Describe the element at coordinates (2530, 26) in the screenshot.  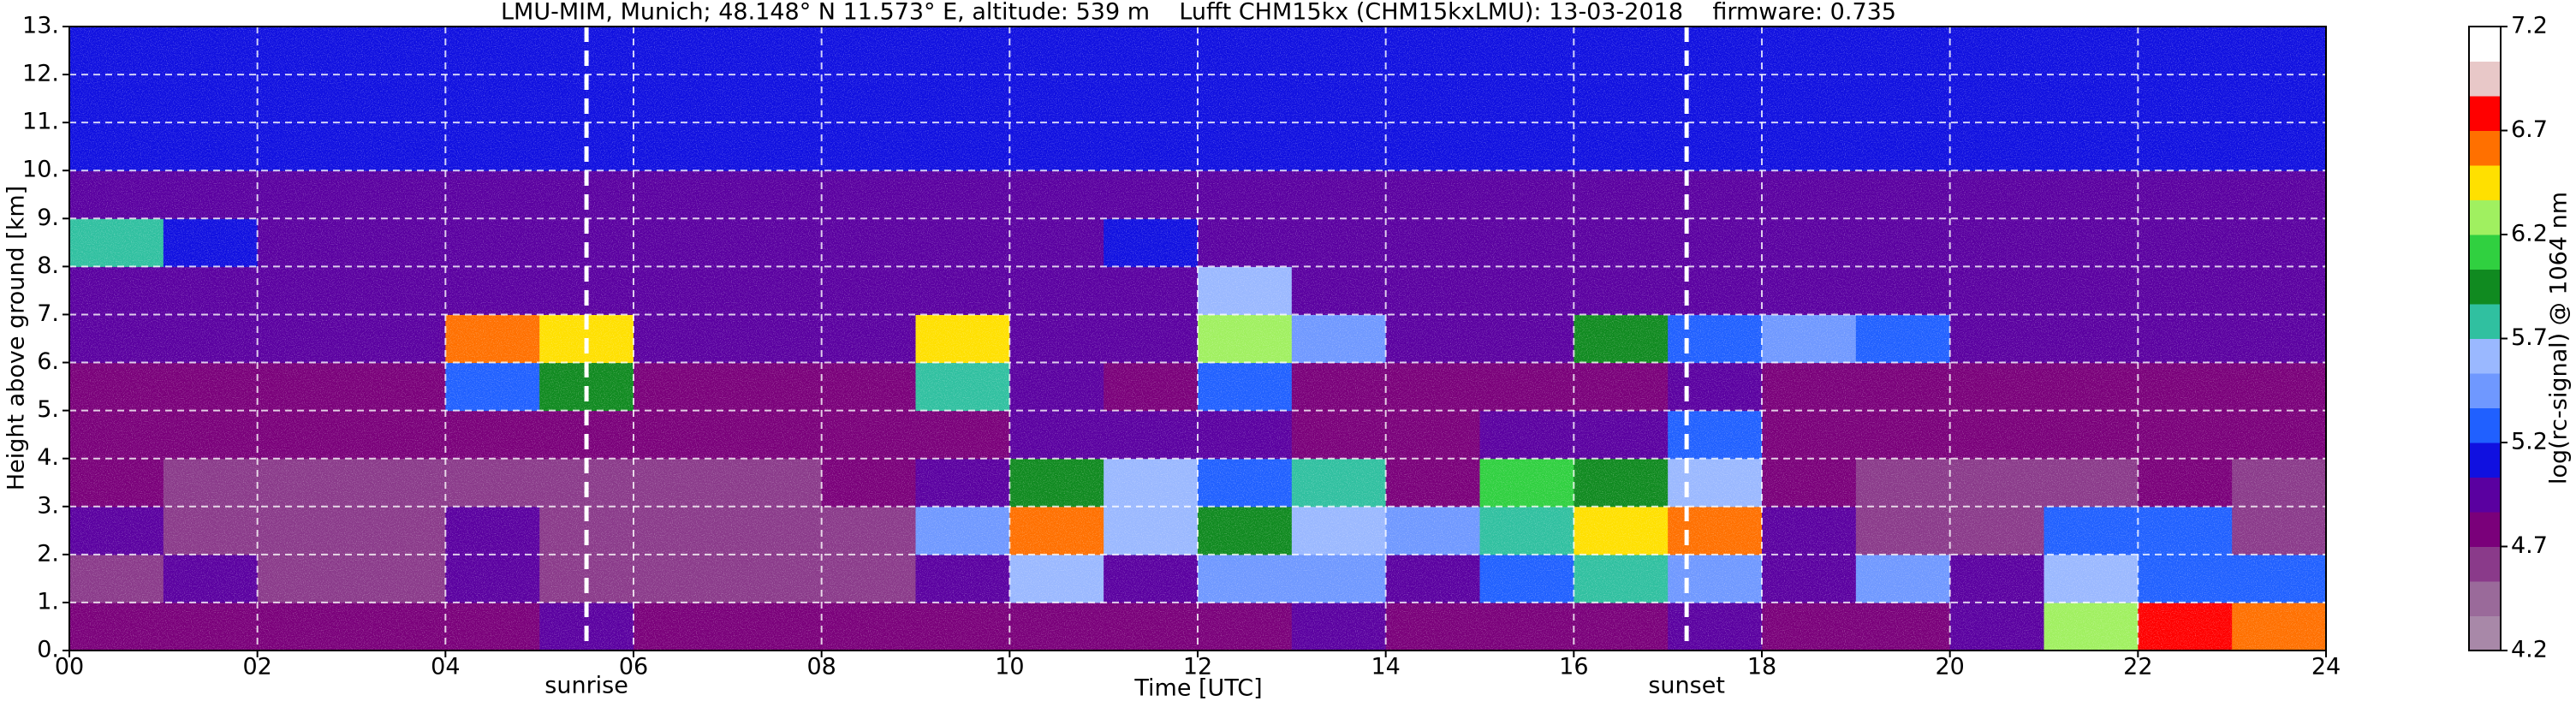
I see `colorbar-tick-label: 7.2` at that location.